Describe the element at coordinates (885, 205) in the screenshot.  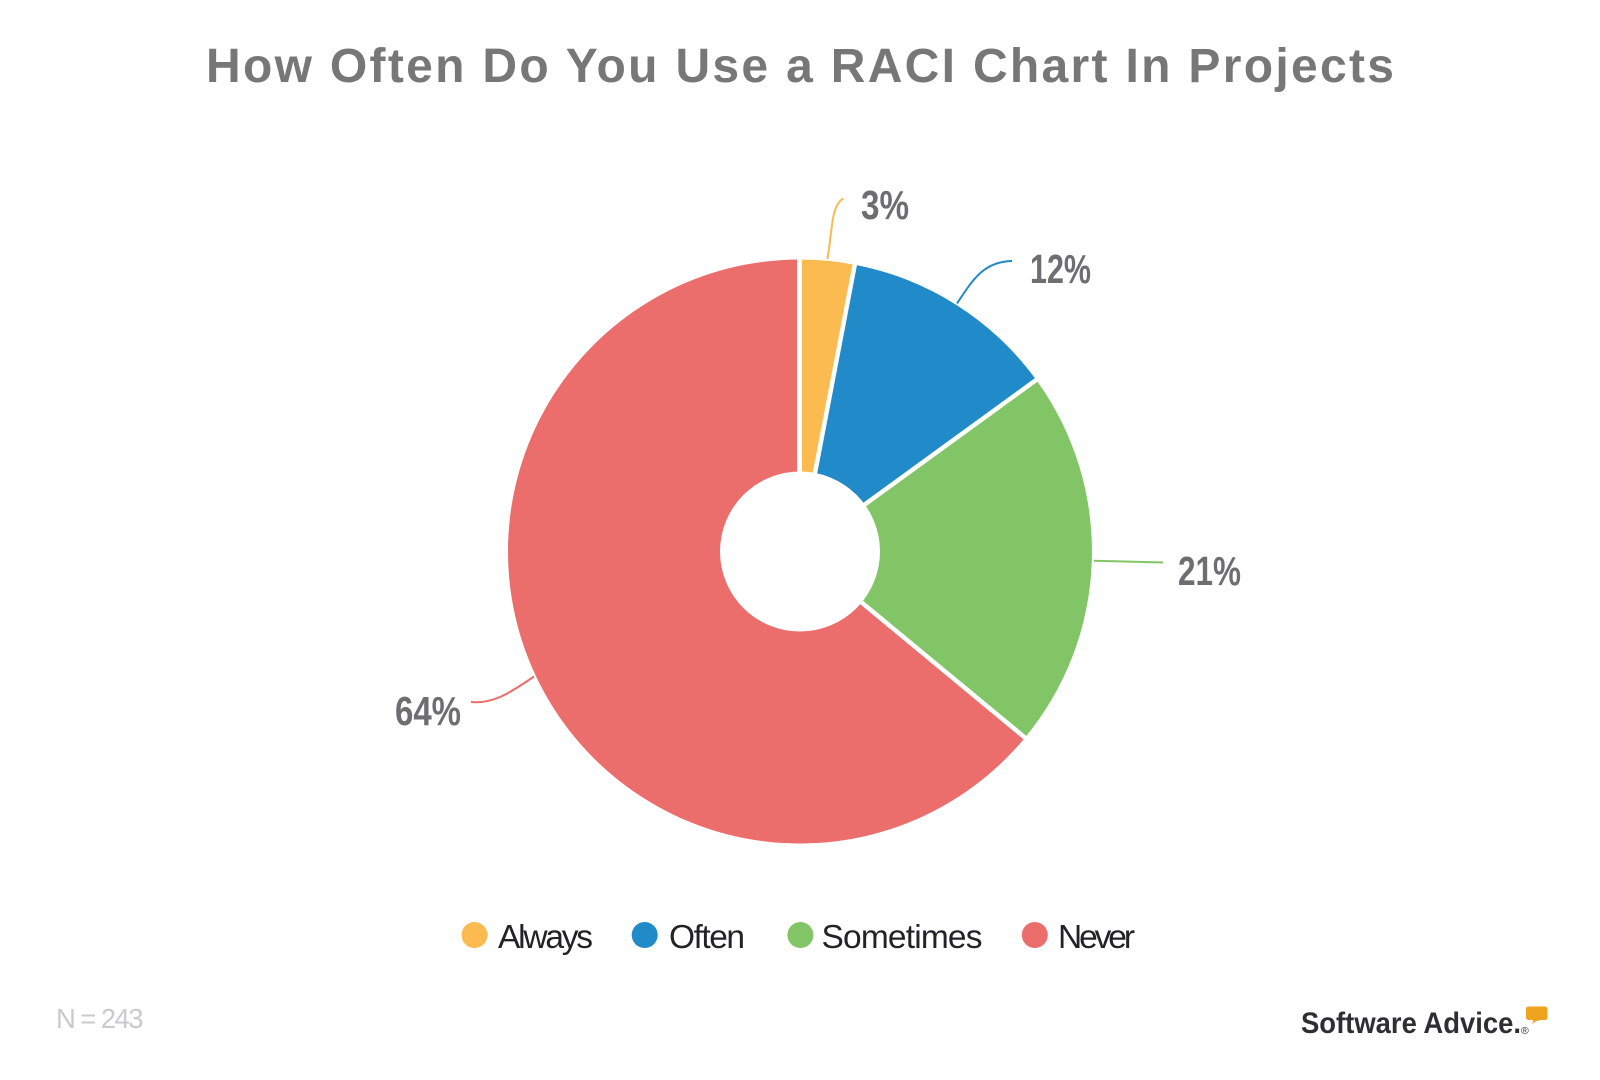
I see `svg-text: 3%` at that location.